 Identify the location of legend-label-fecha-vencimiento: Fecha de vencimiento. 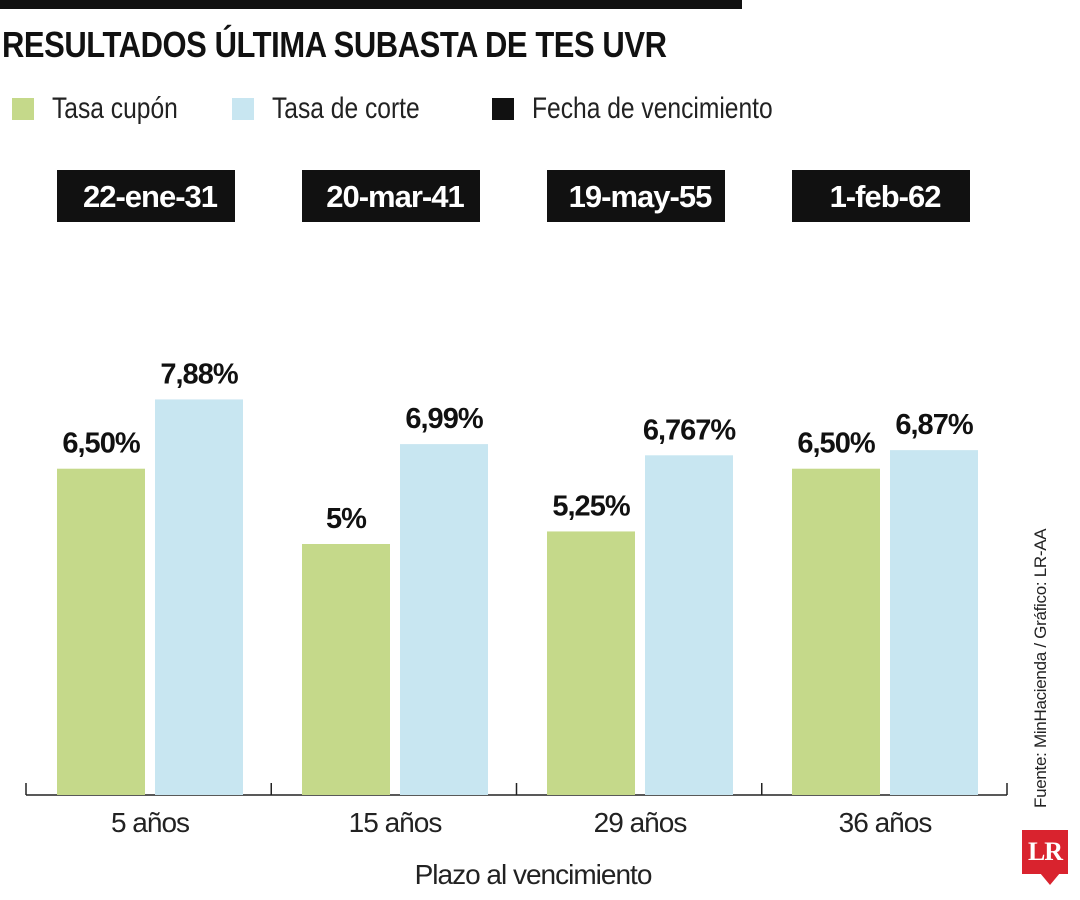
(652, 108).